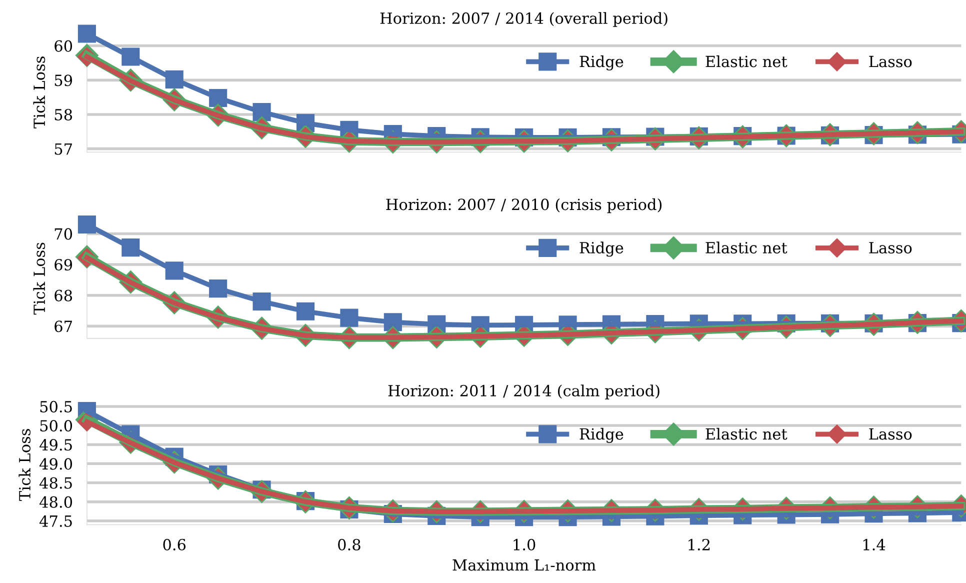 The height and width of the screenshot is (583, 966). Describe the element at coordinates (56, 464) in the screenshot. I see `y-tick-label: 49.0` at that location.